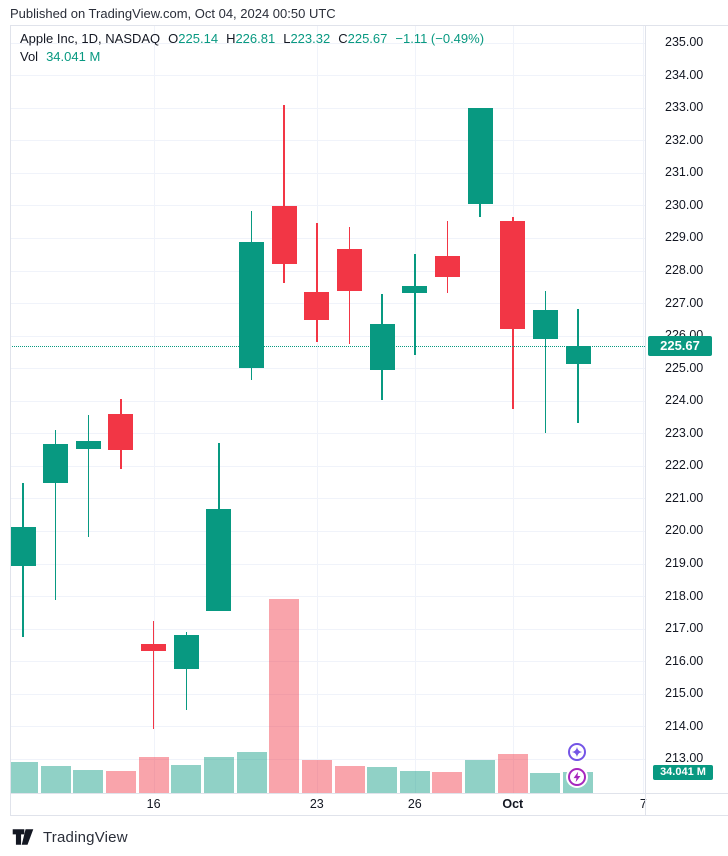 The width and height of the screenshot is (728, 856). Describe the element at coordinates (684, 204) in the screenshot. I see `price-tick-label: 230.00` at that location.